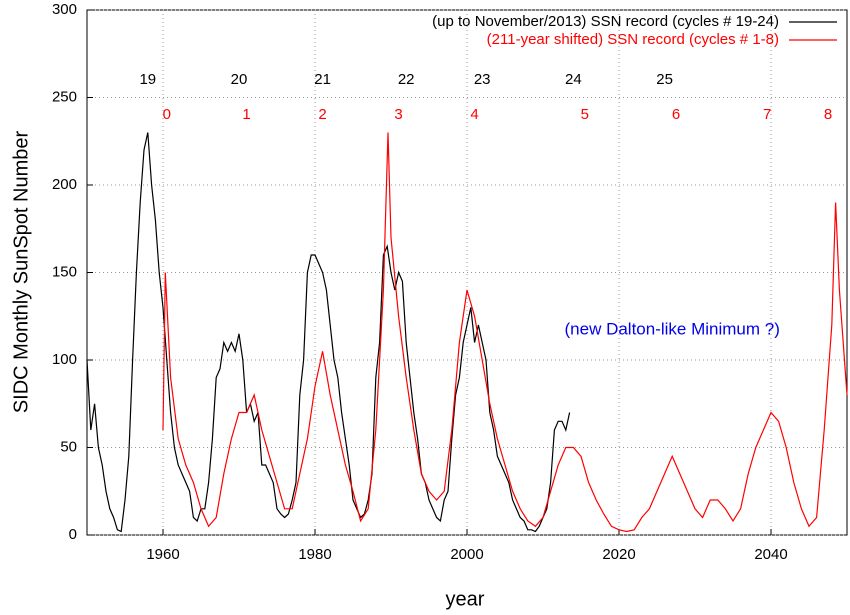 The image size is (850, 615). What do you see at coordinates (466, 554) in the screenshot?
I see `x-tick-label: 2000` at bounding box center [466, 554].